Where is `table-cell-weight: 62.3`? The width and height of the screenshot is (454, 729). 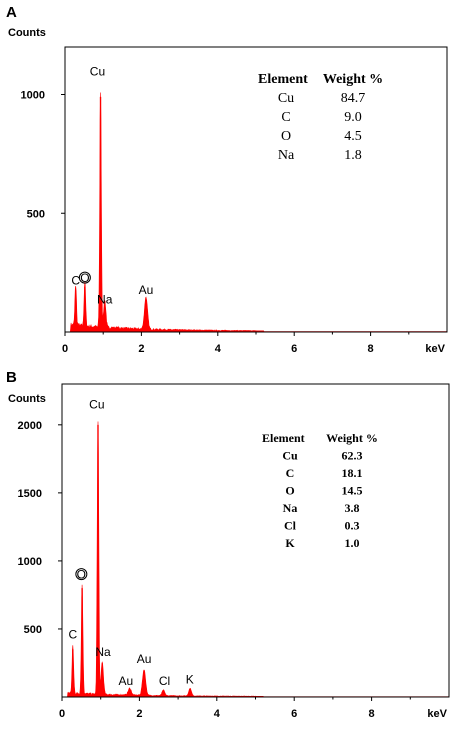 table-cell-weight: 62.3 is located at coordinates (352, 456).